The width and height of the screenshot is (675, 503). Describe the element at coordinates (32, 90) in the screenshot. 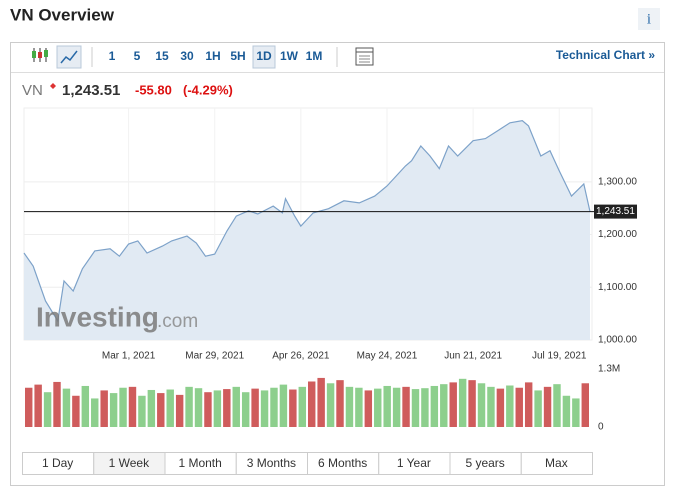

I see `symbol: VN` at that location.